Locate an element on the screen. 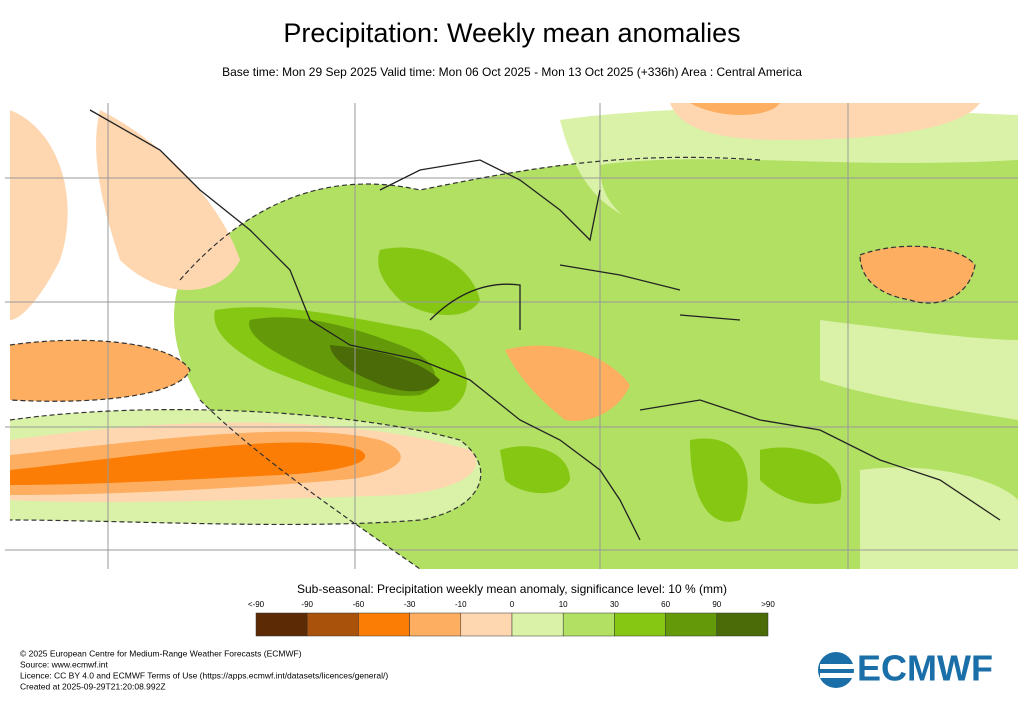 The width and height of the screenshot is (1024, 726). colorbar-label: -30 is located at coordinates (410, 604).